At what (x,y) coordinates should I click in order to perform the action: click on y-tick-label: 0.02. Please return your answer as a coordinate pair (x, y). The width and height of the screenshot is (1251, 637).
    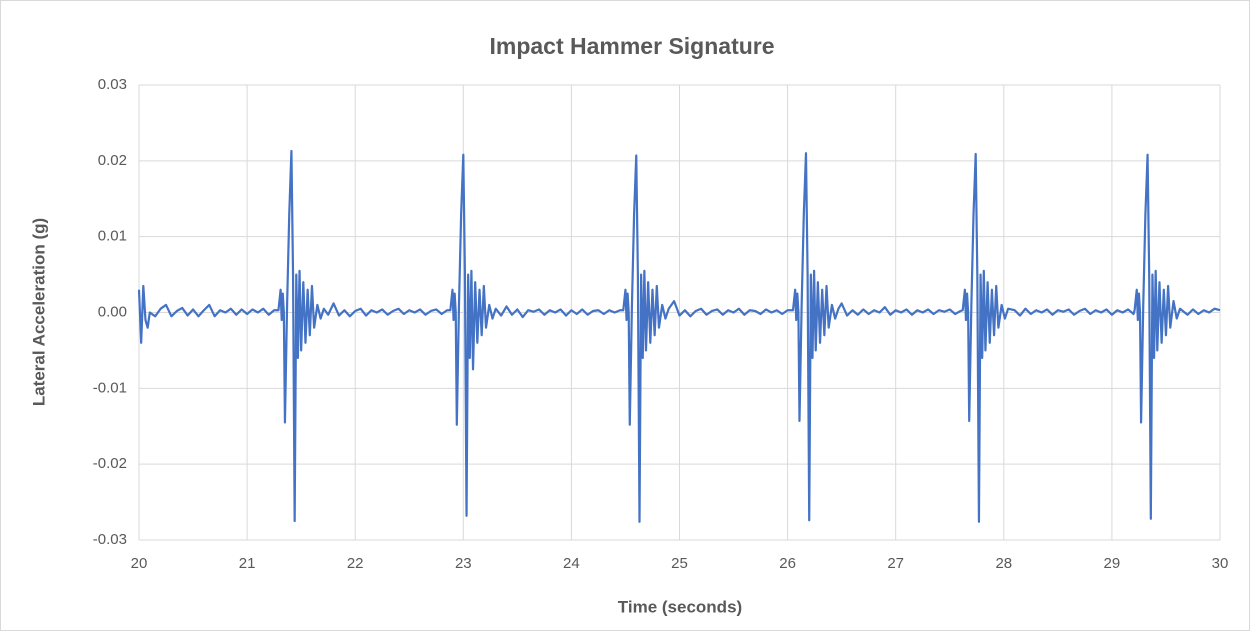
    Looking at the image, I should click on (112, 160).